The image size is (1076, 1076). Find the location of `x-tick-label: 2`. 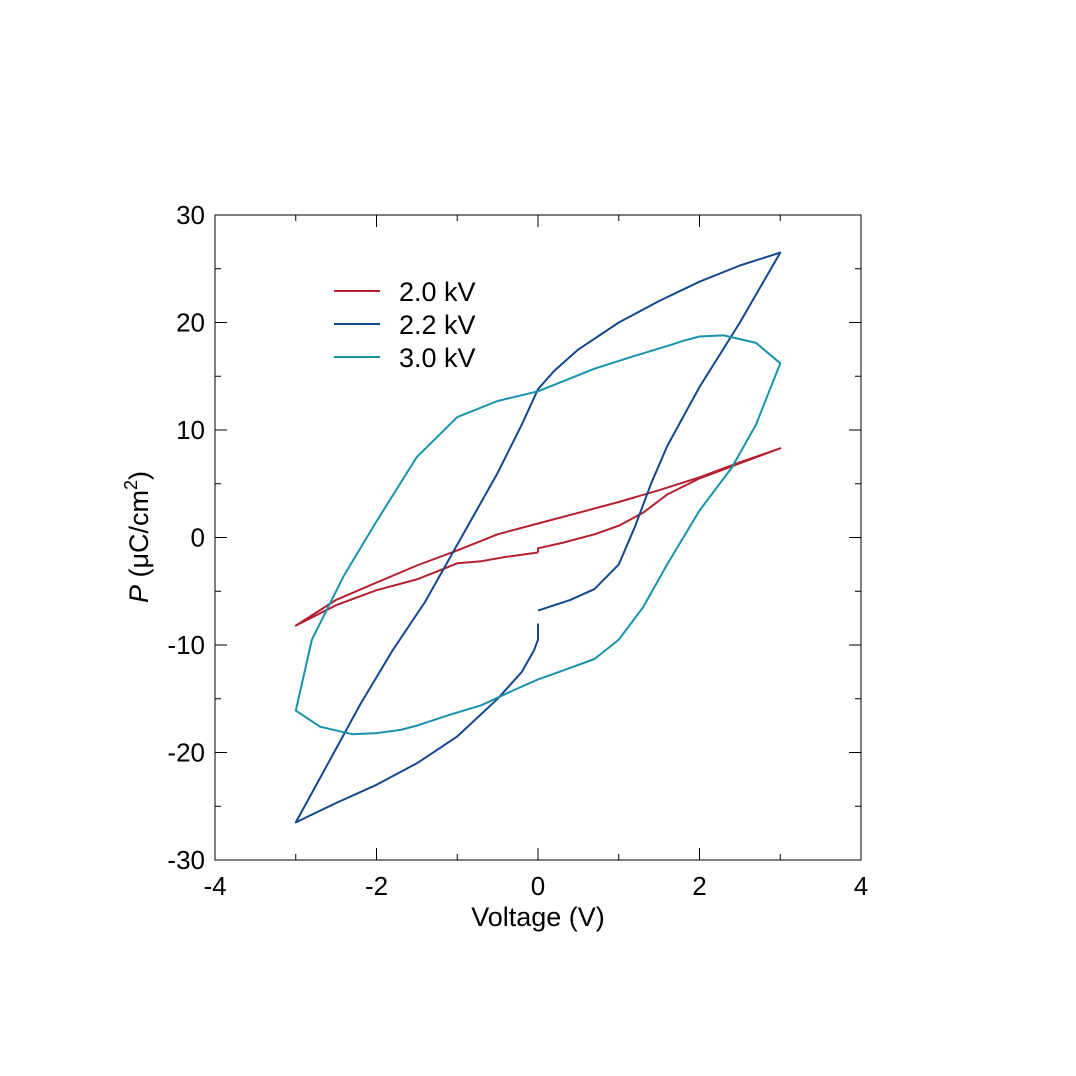

x-tick-label: 2 is located at coordinates (699, 886).